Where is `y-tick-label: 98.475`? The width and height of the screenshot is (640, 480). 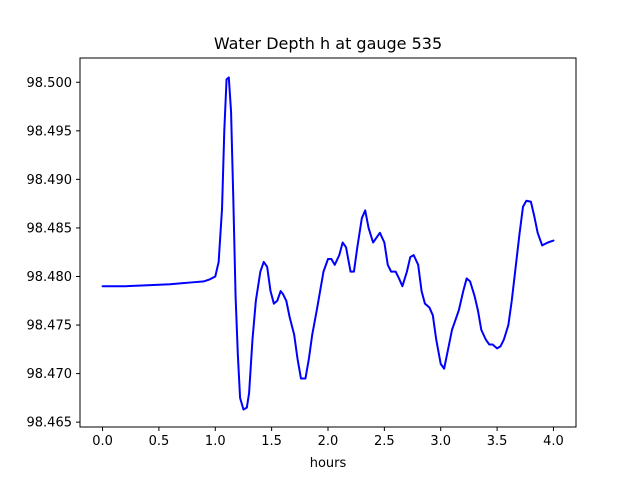 y-tick-label: 98.475 is located at coordinates (50, 326).